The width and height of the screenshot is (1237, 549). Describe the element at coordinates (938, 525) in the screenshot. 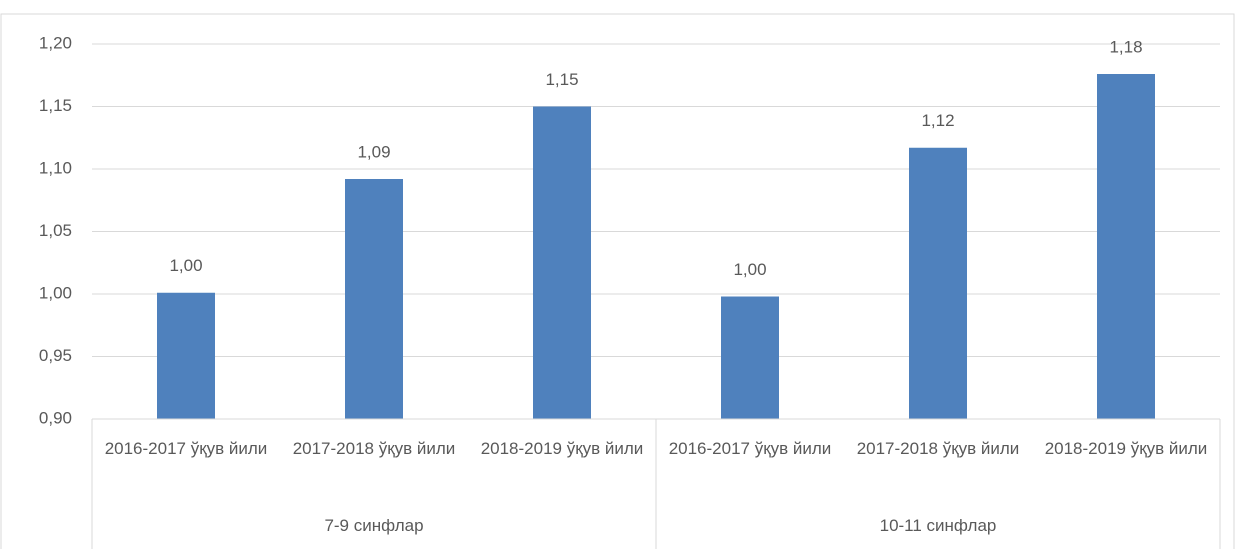

I see `group-label: 10-11 синфлар` at that location.